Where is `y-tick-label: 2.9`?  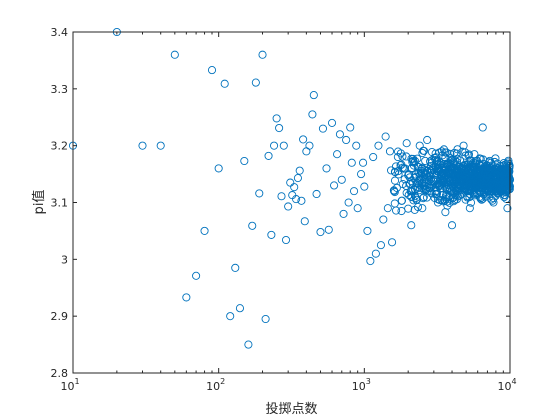
y-tick-label: 2.9 is located at coordinates (60, 316).